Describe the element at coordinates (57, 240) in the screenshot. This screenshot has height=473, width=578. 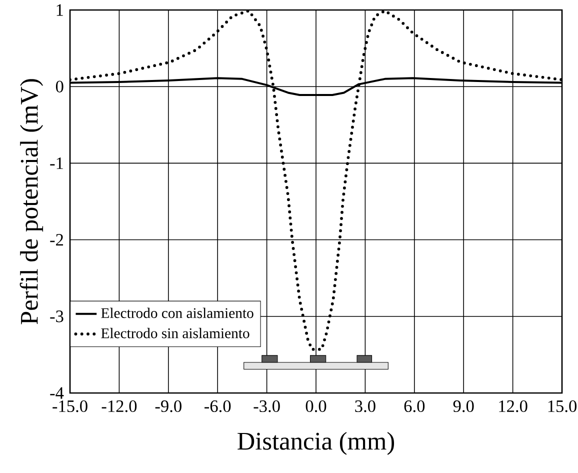
I see `y-tick-label: -2` at that location.